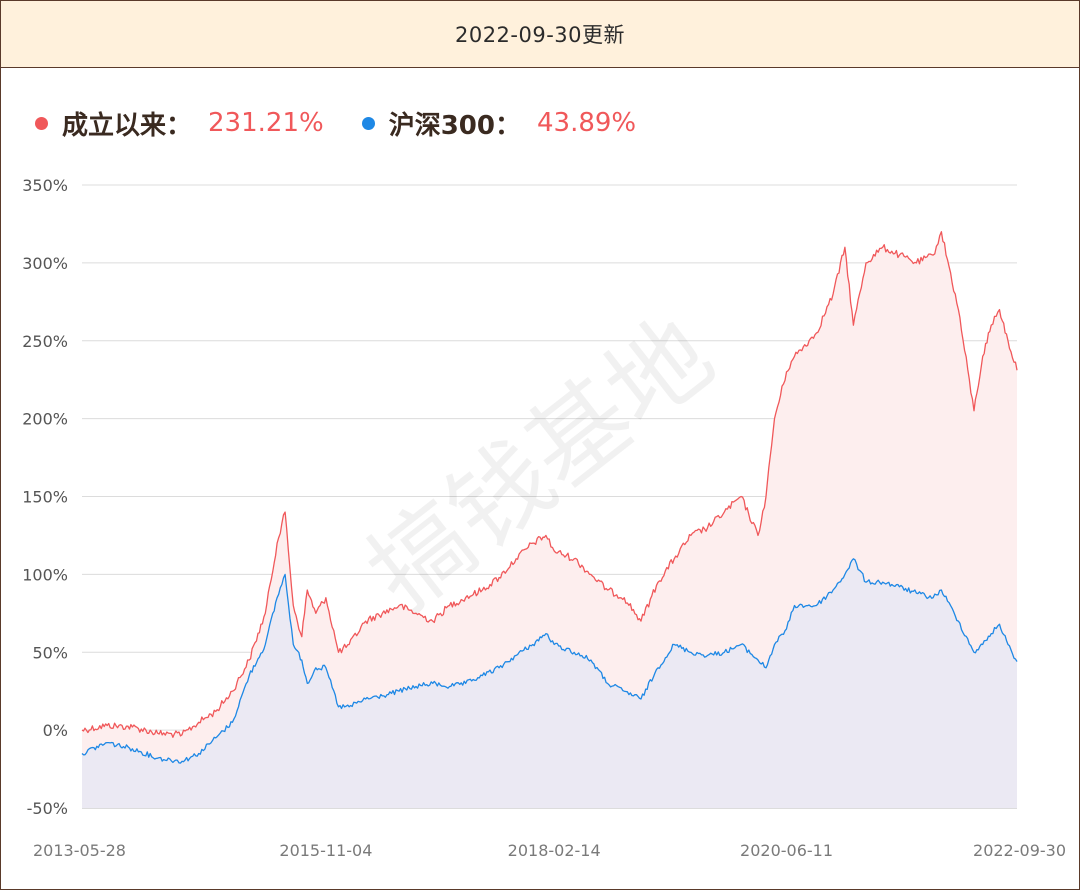 Image resolution: width=1080 pixels, height=890 pixels. What do you see at coordinates (45, 574) in the screenshot?
I see `y-tick-label: 100%` at bounding box center [45, 574].